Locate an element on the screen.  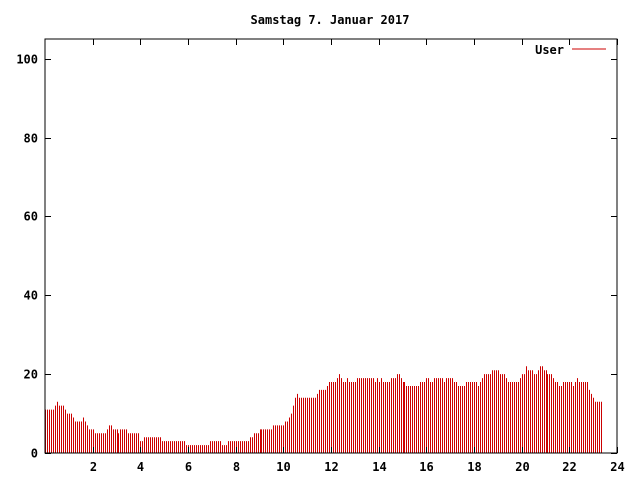
x-tick-label: 6 is located at coordinates (188, 467).